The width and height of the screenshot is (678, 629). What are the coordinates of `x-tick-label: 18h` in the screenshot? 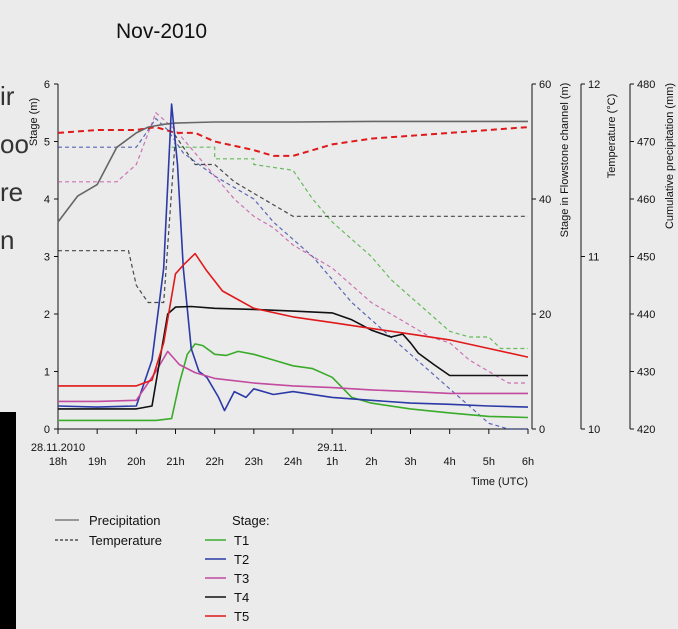 It's located at (58, 462).